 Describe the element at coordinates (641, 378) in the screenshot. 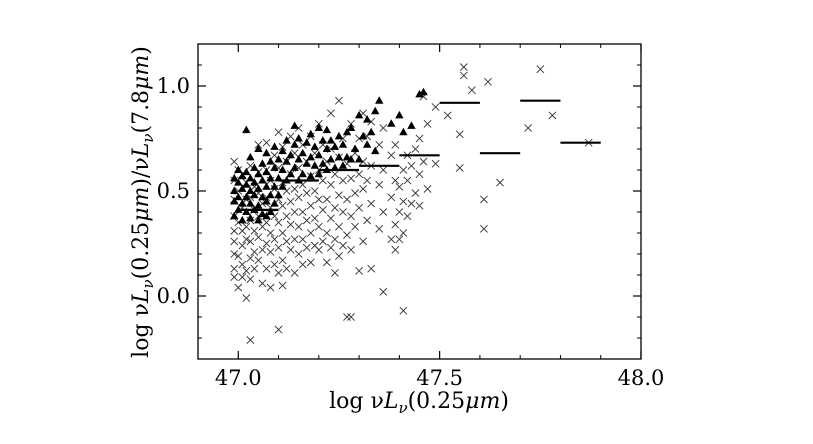

I see `x-tick-label: 48.0` at that location.